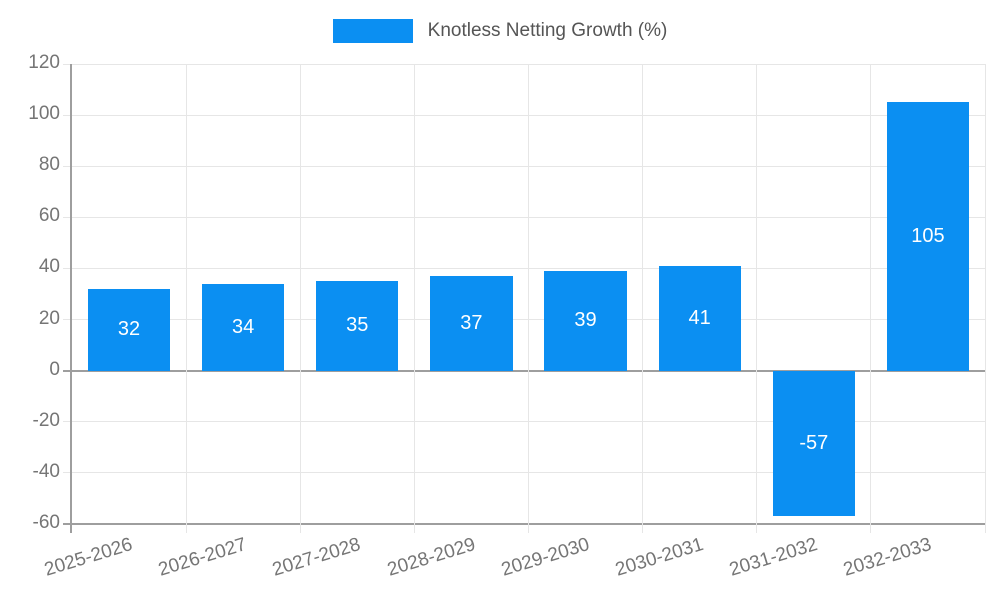  Describe the element at coordinates (203, 557) in the screenshot. I see `x-tick-label: 2026-2027` at that location.